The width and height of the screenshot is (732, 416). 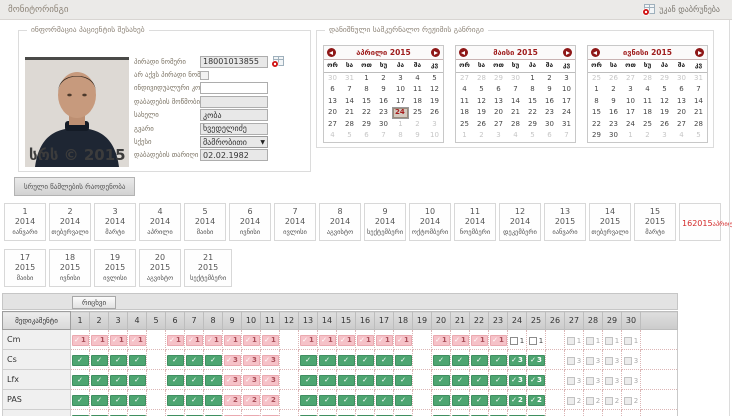 I want to click on calendar-day: 6, so click(x=498, y=89).